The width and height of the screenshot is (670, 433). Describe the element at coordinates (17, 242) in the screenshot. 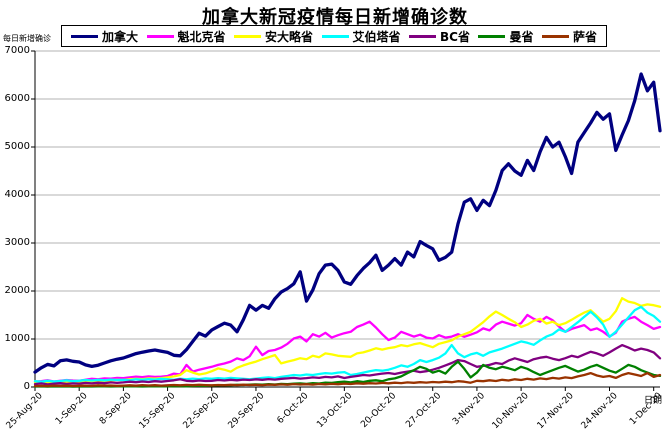

I see `y-tick-label-3000: 3000` at that location.